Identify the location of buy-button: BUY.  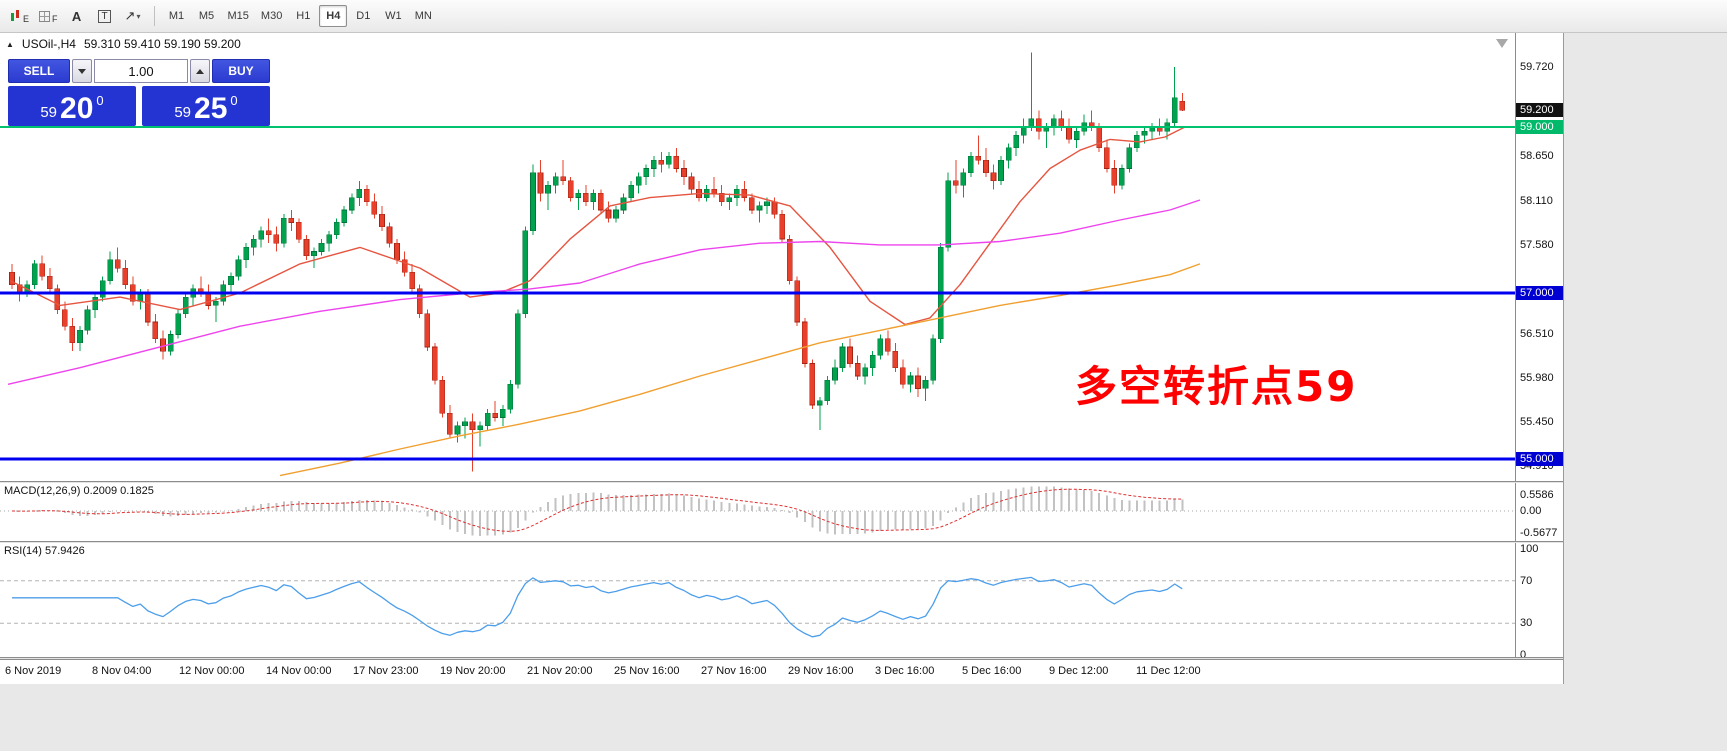
(241, 71).